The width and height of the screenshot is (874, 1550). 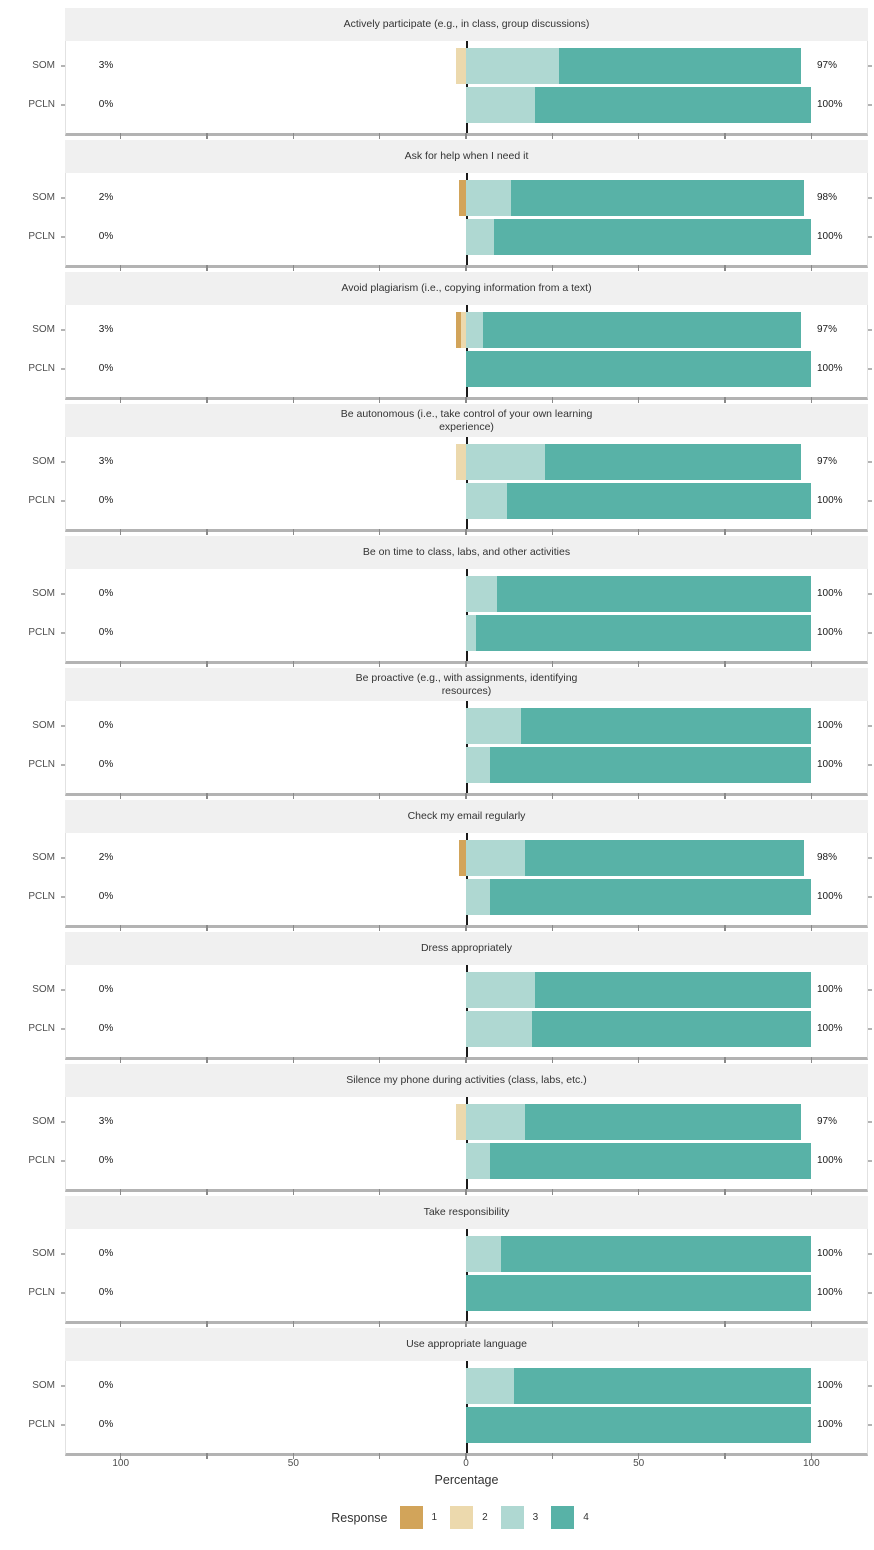 What do you see at coordinates (466, 1463) in the screenshot?
I see `x-tick-label: 0` at bounding box center [466, 1463].